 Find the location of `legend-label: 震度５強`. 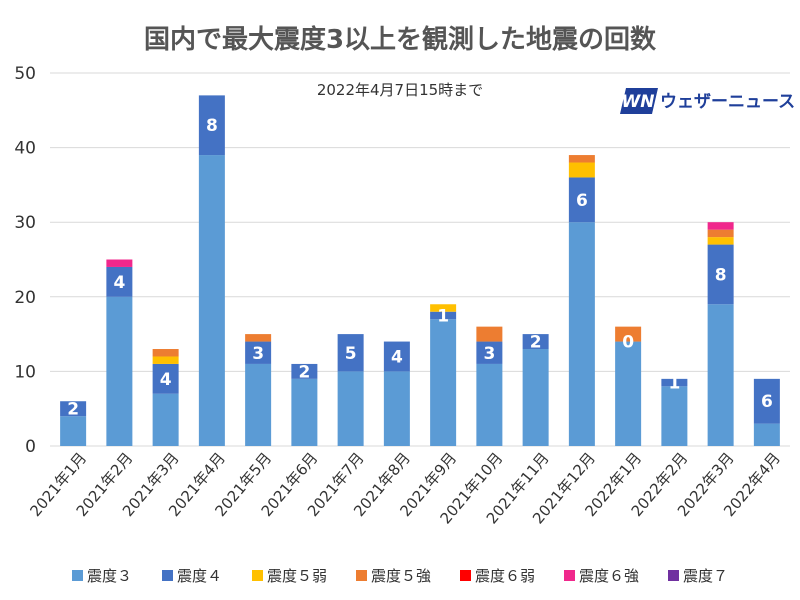

legend-label: 震度５強 is located at coordinates (401, 576).